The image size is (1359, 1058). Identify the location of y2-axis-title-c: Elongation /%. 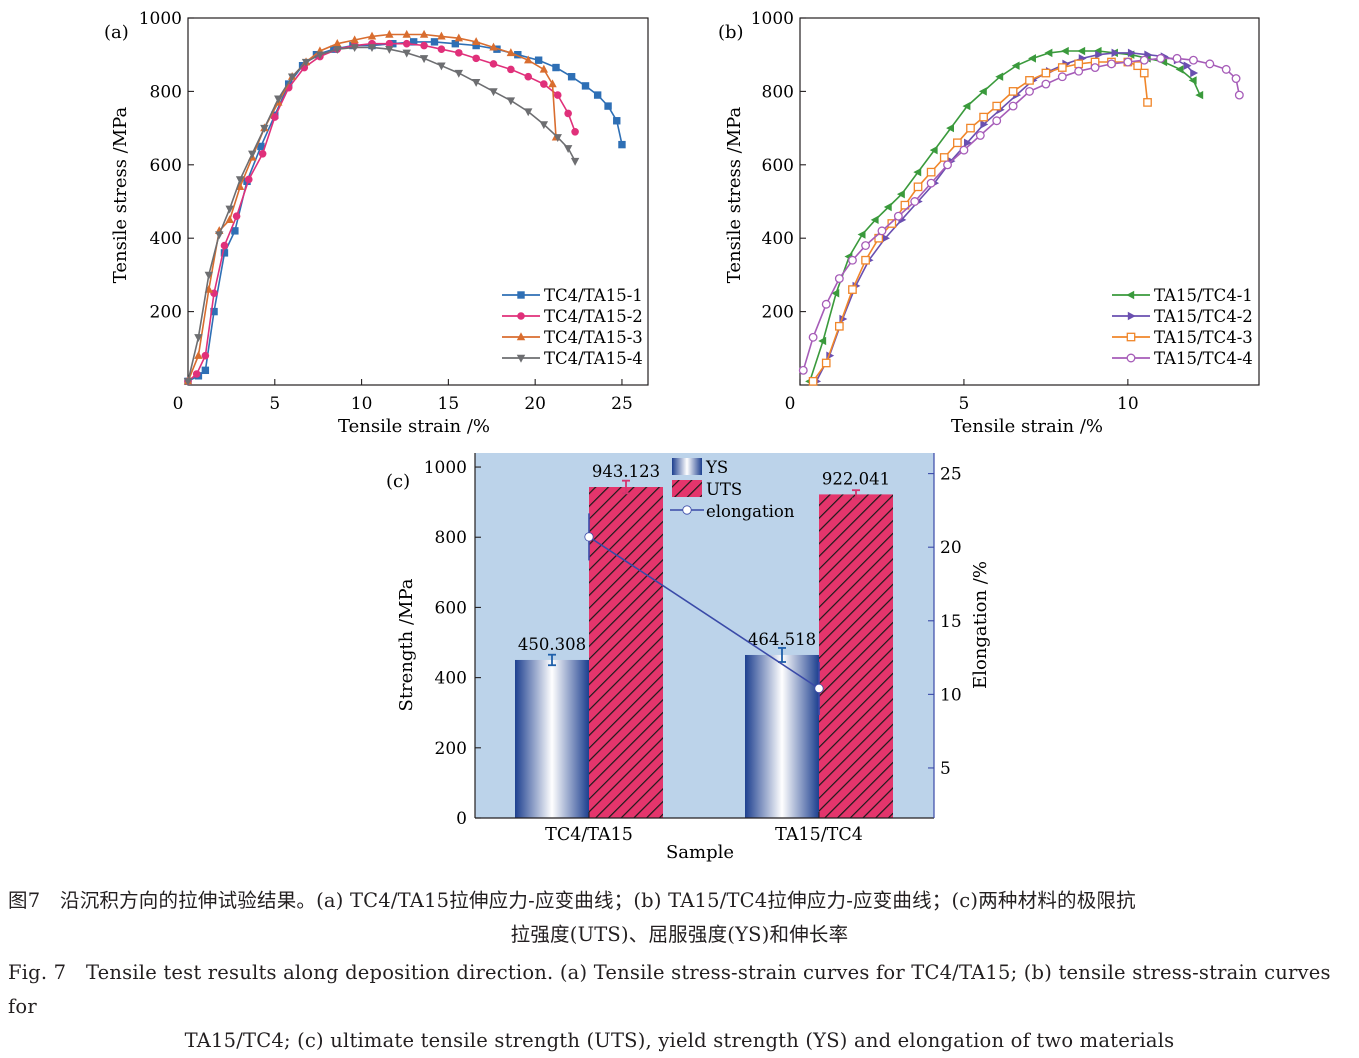
(980, 625).